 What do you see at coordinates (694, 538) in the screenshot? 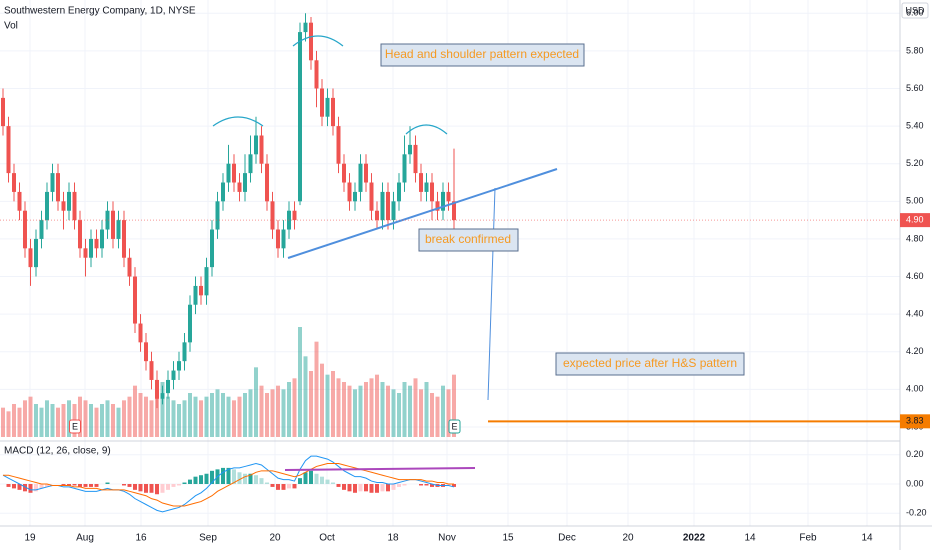
I see `x-tick-label: 2022` at bounding box center [694, 538].